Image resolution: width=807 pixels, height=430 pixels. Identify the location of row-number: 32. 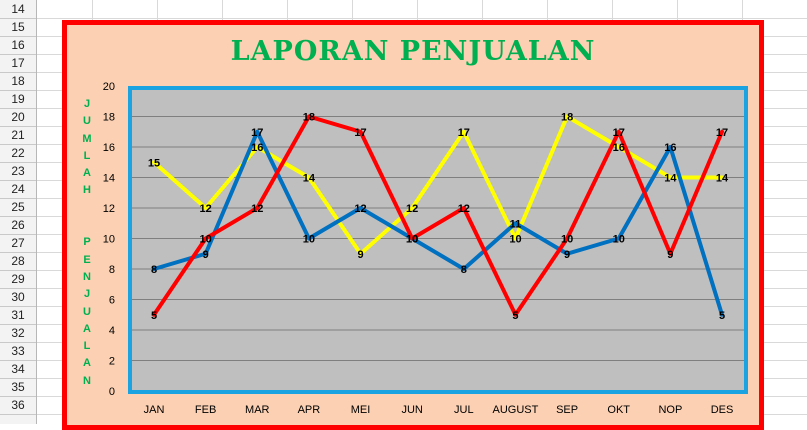
(18, 333).